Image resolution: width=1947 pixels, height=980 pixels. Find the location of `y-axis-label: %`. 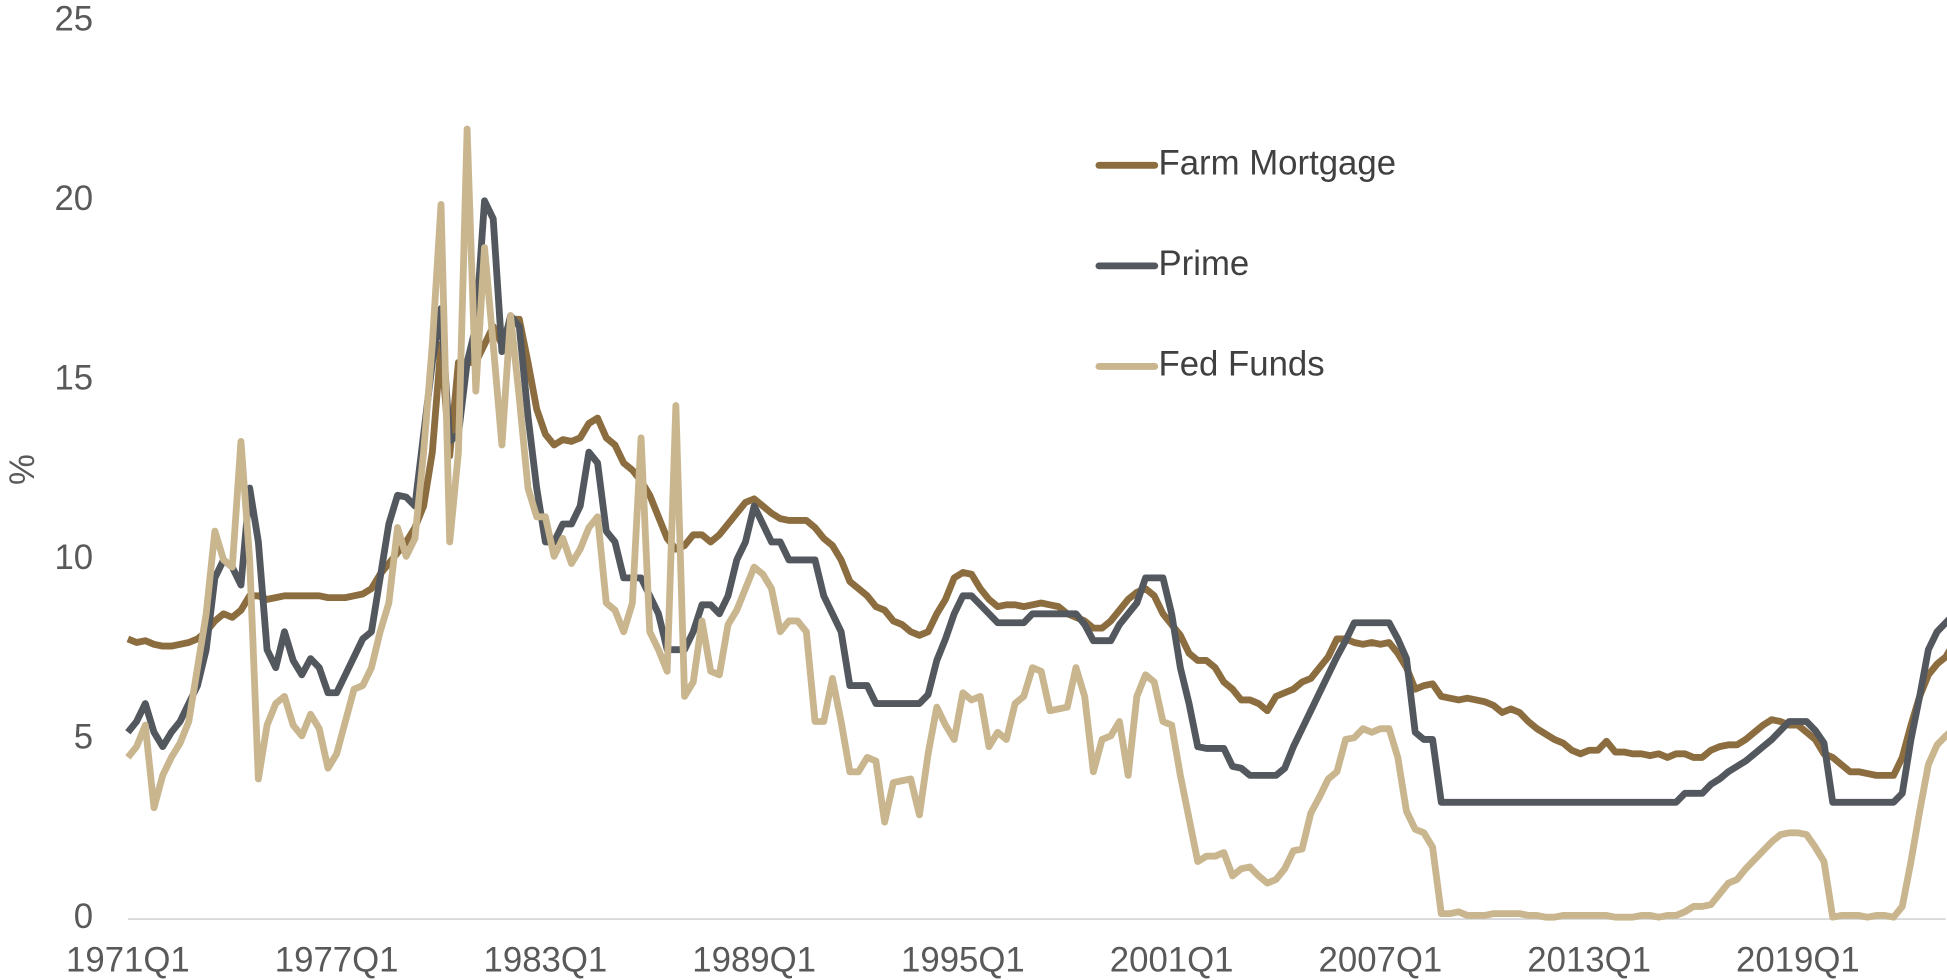

y-axis-label: % is located at coordinates (23, 469).